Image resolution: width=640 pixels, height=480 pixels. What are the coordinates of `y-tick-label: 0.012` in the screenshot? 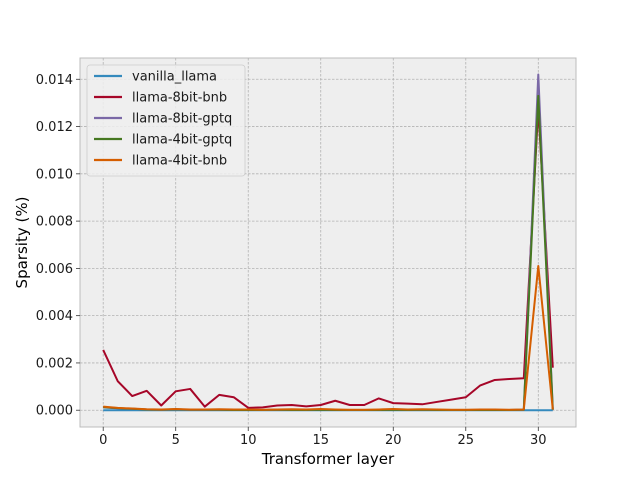 It's located at (54, 127).